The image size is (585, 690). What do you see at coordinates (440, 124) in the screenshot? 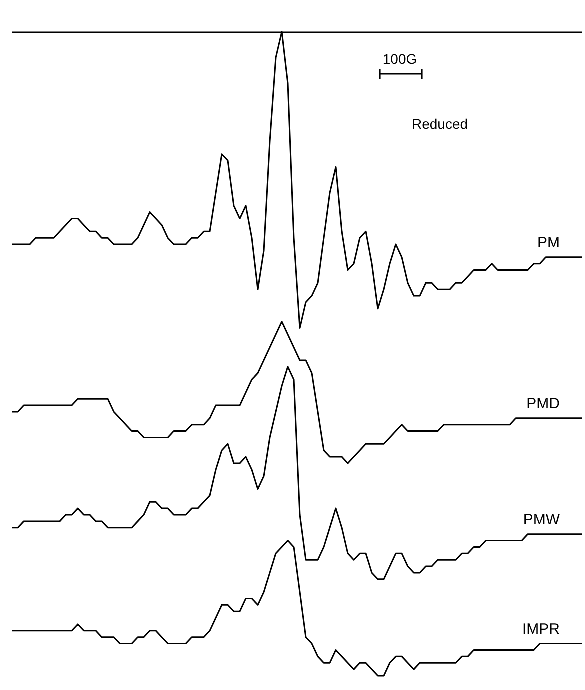
I see `annotation: Reduced` at bounding box center [440, 124].